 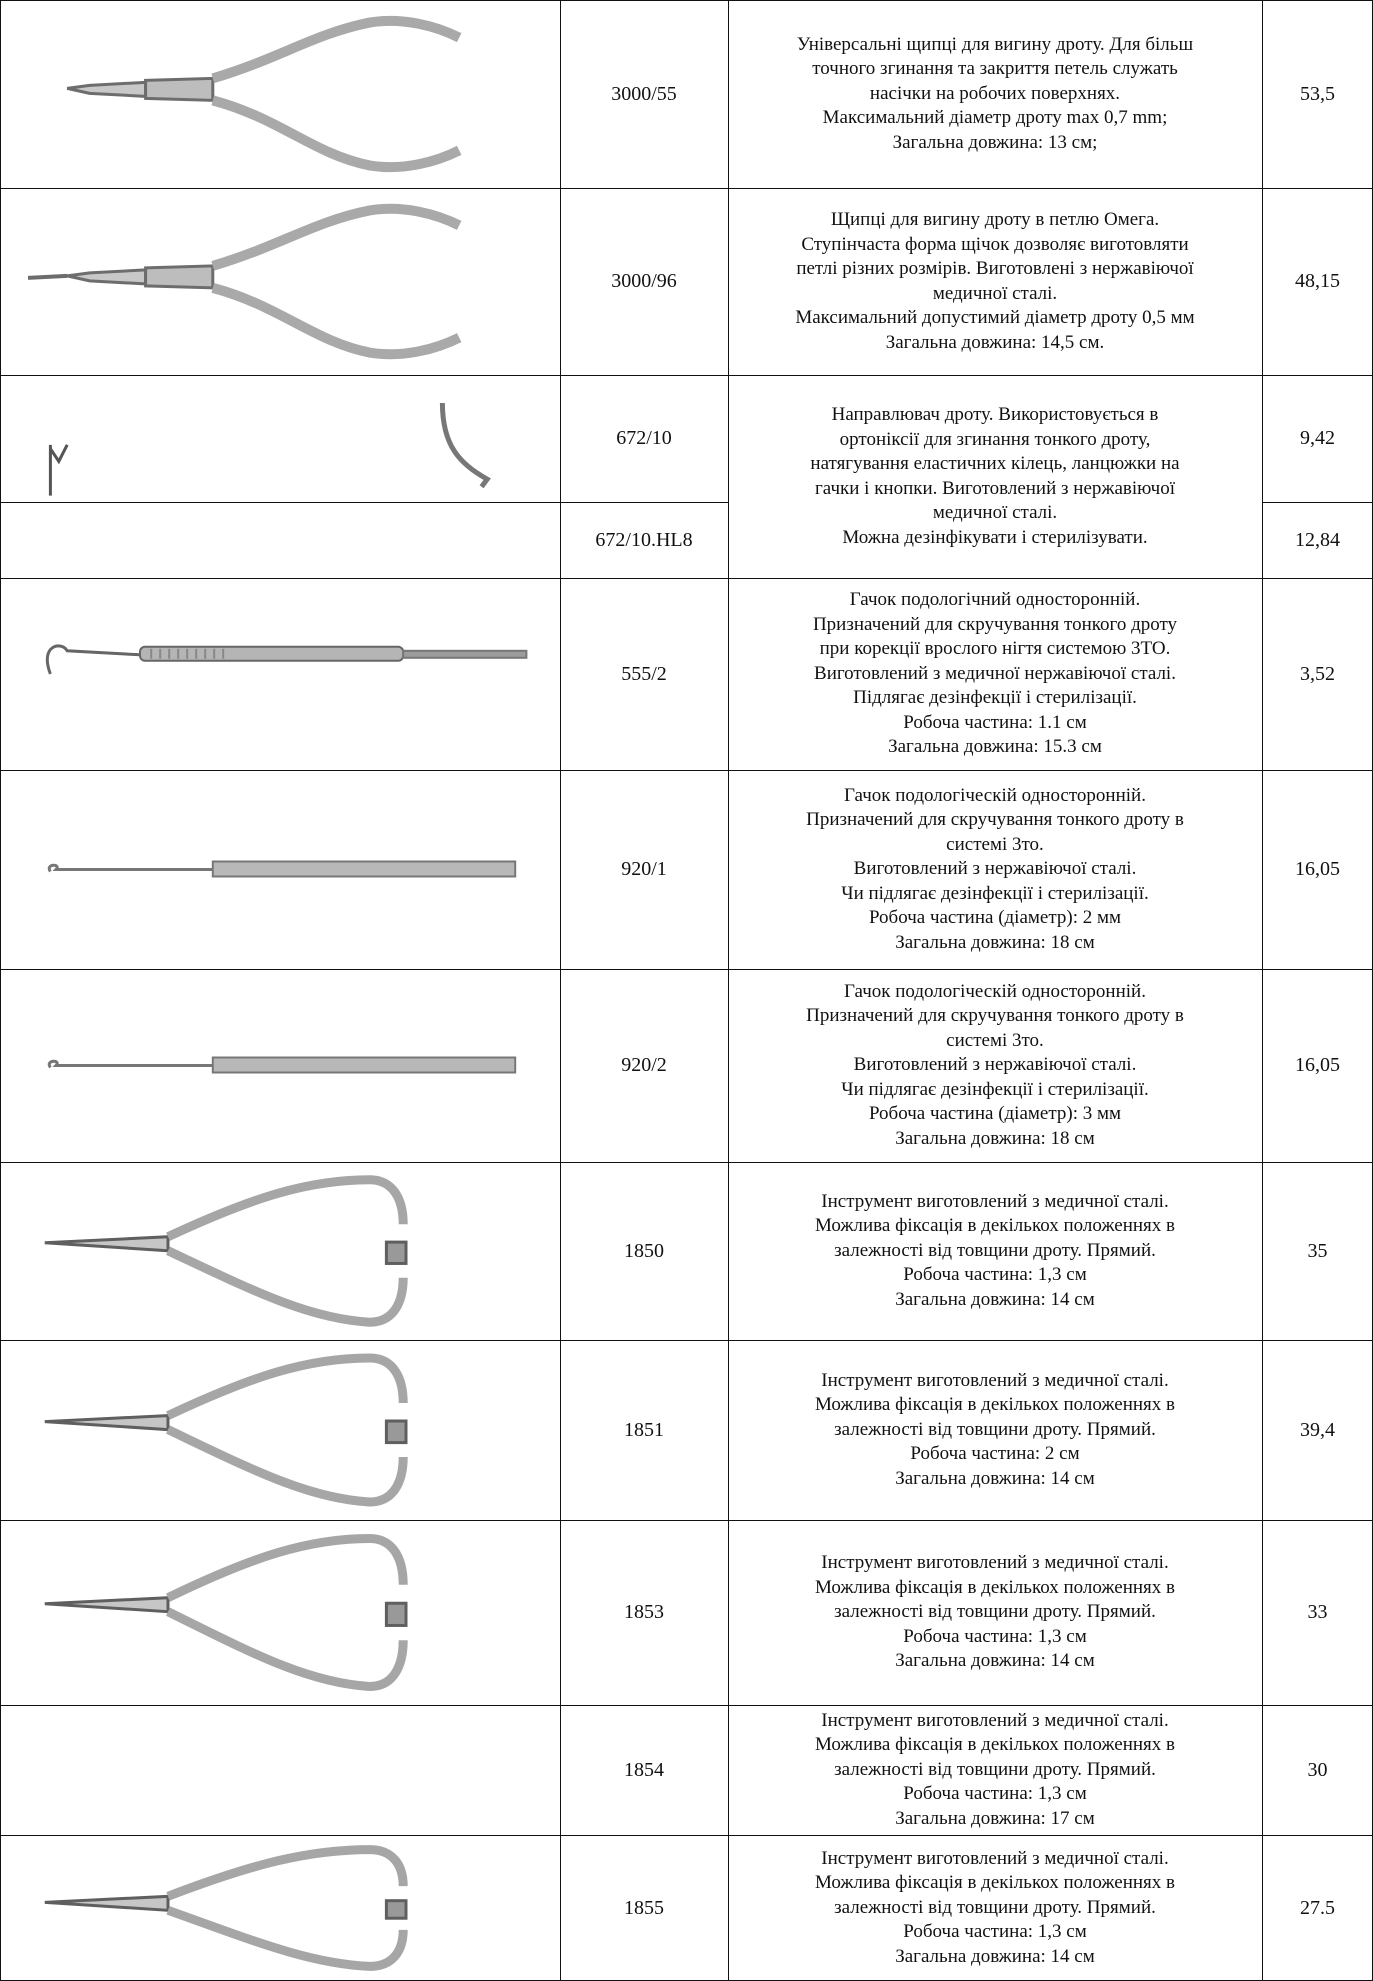 I want to click on product-code: 920/1, so click(x=644, y=869).